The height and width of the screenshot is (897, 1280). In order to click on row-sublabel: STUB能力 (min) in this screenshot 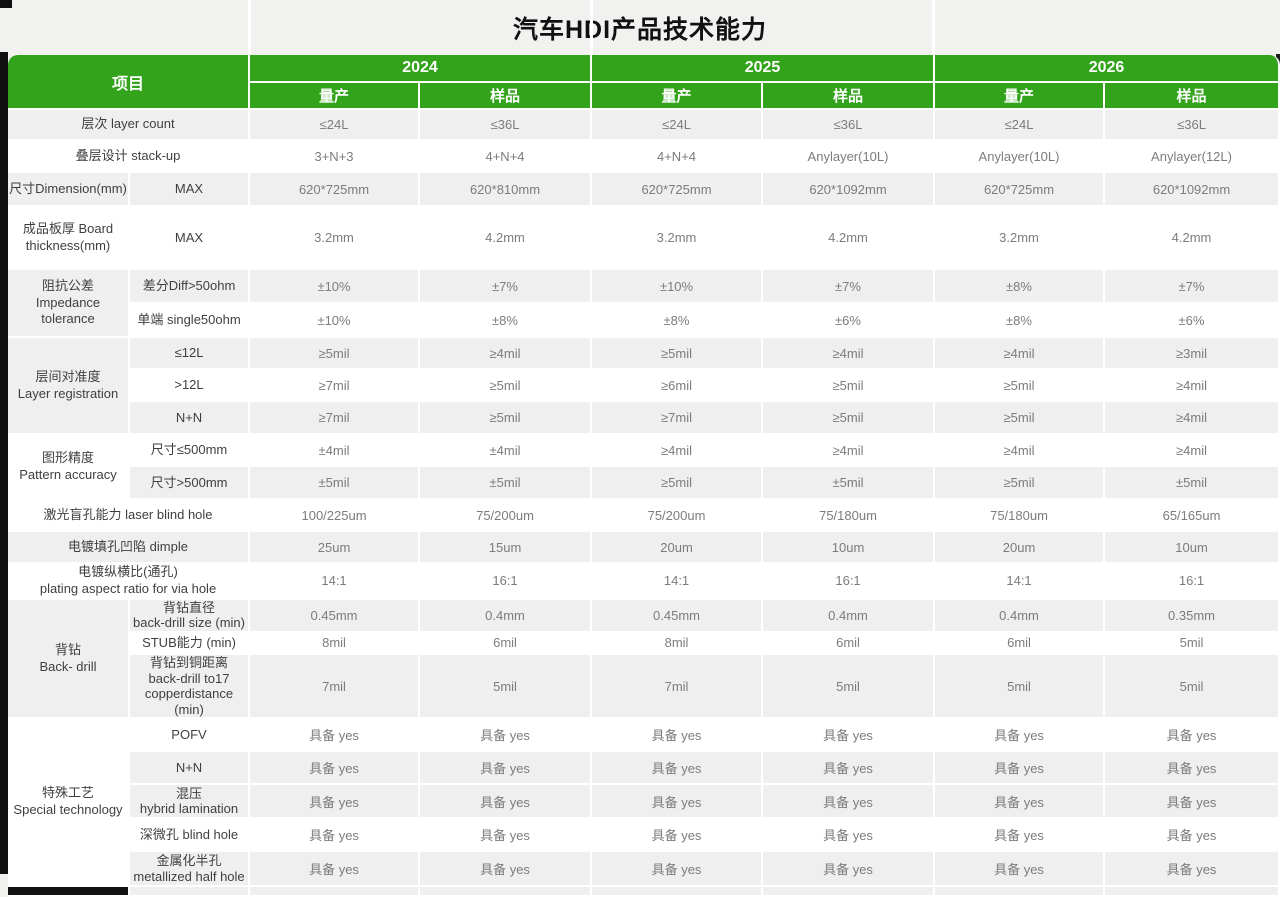, I will do `click(190, 643)`.